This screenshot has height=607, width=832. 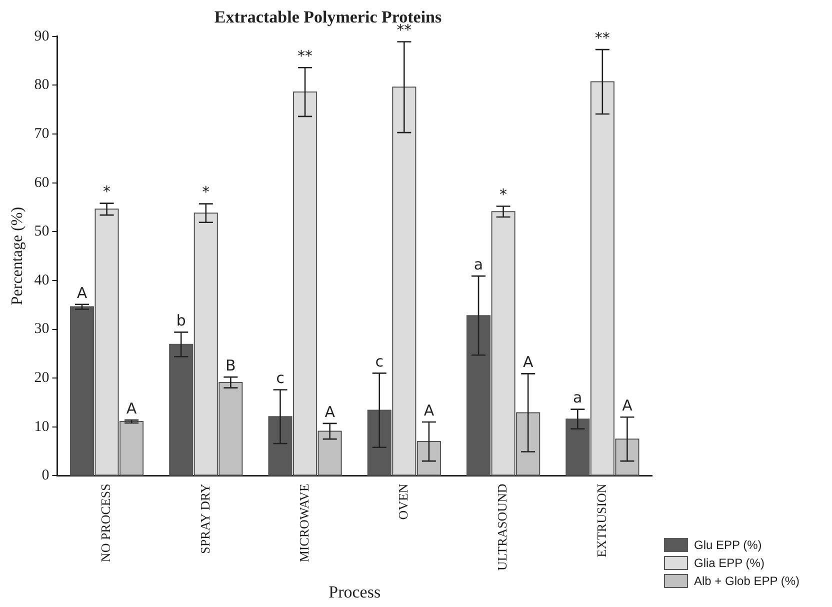 I want to click on y-tick-label: 40, so click(x=42, y=280).